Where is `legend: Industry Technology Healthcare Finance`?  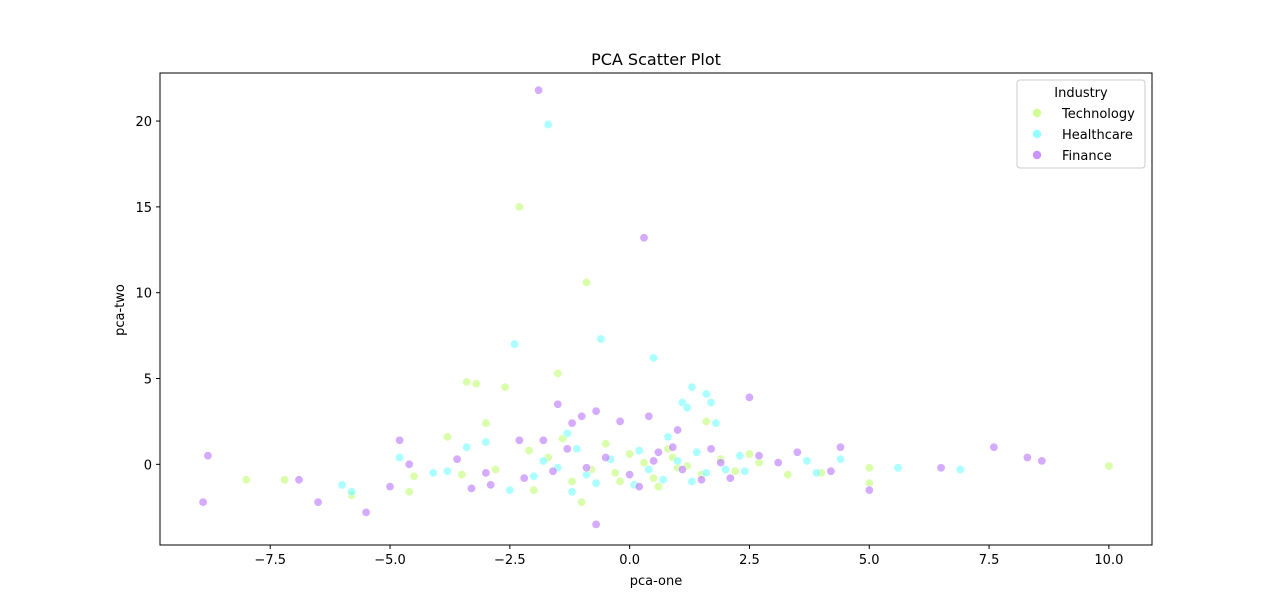
legend: Industry Technology Healthcare Finance is located at coordinates (1081, 124).